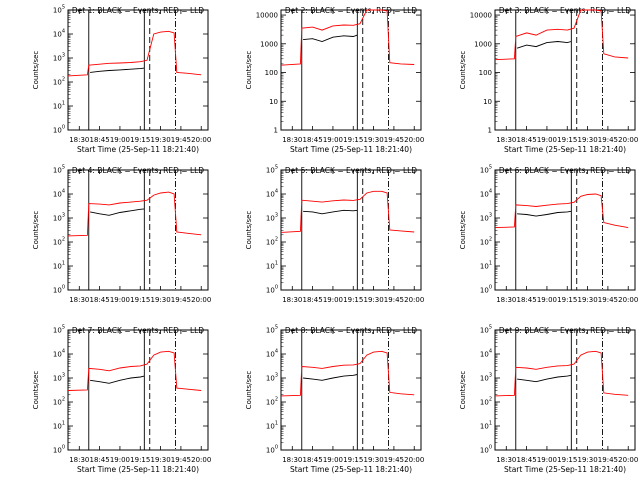 The image size is (640, 480). Describe the element at coordinates (483, 44) in the screenshot. I see `y-tick-label: 1000` at that location.